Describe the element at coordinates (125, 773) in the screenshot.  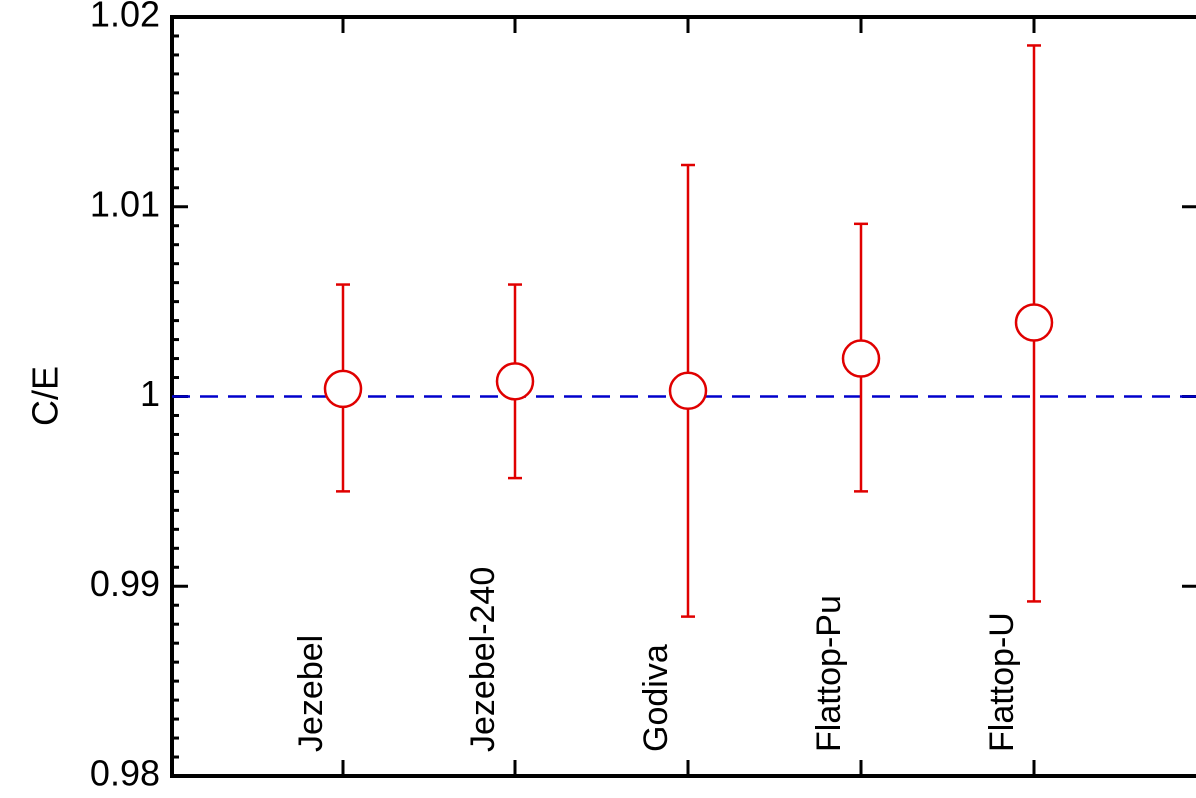
I see `y-tick-label: 0.98` at that location.